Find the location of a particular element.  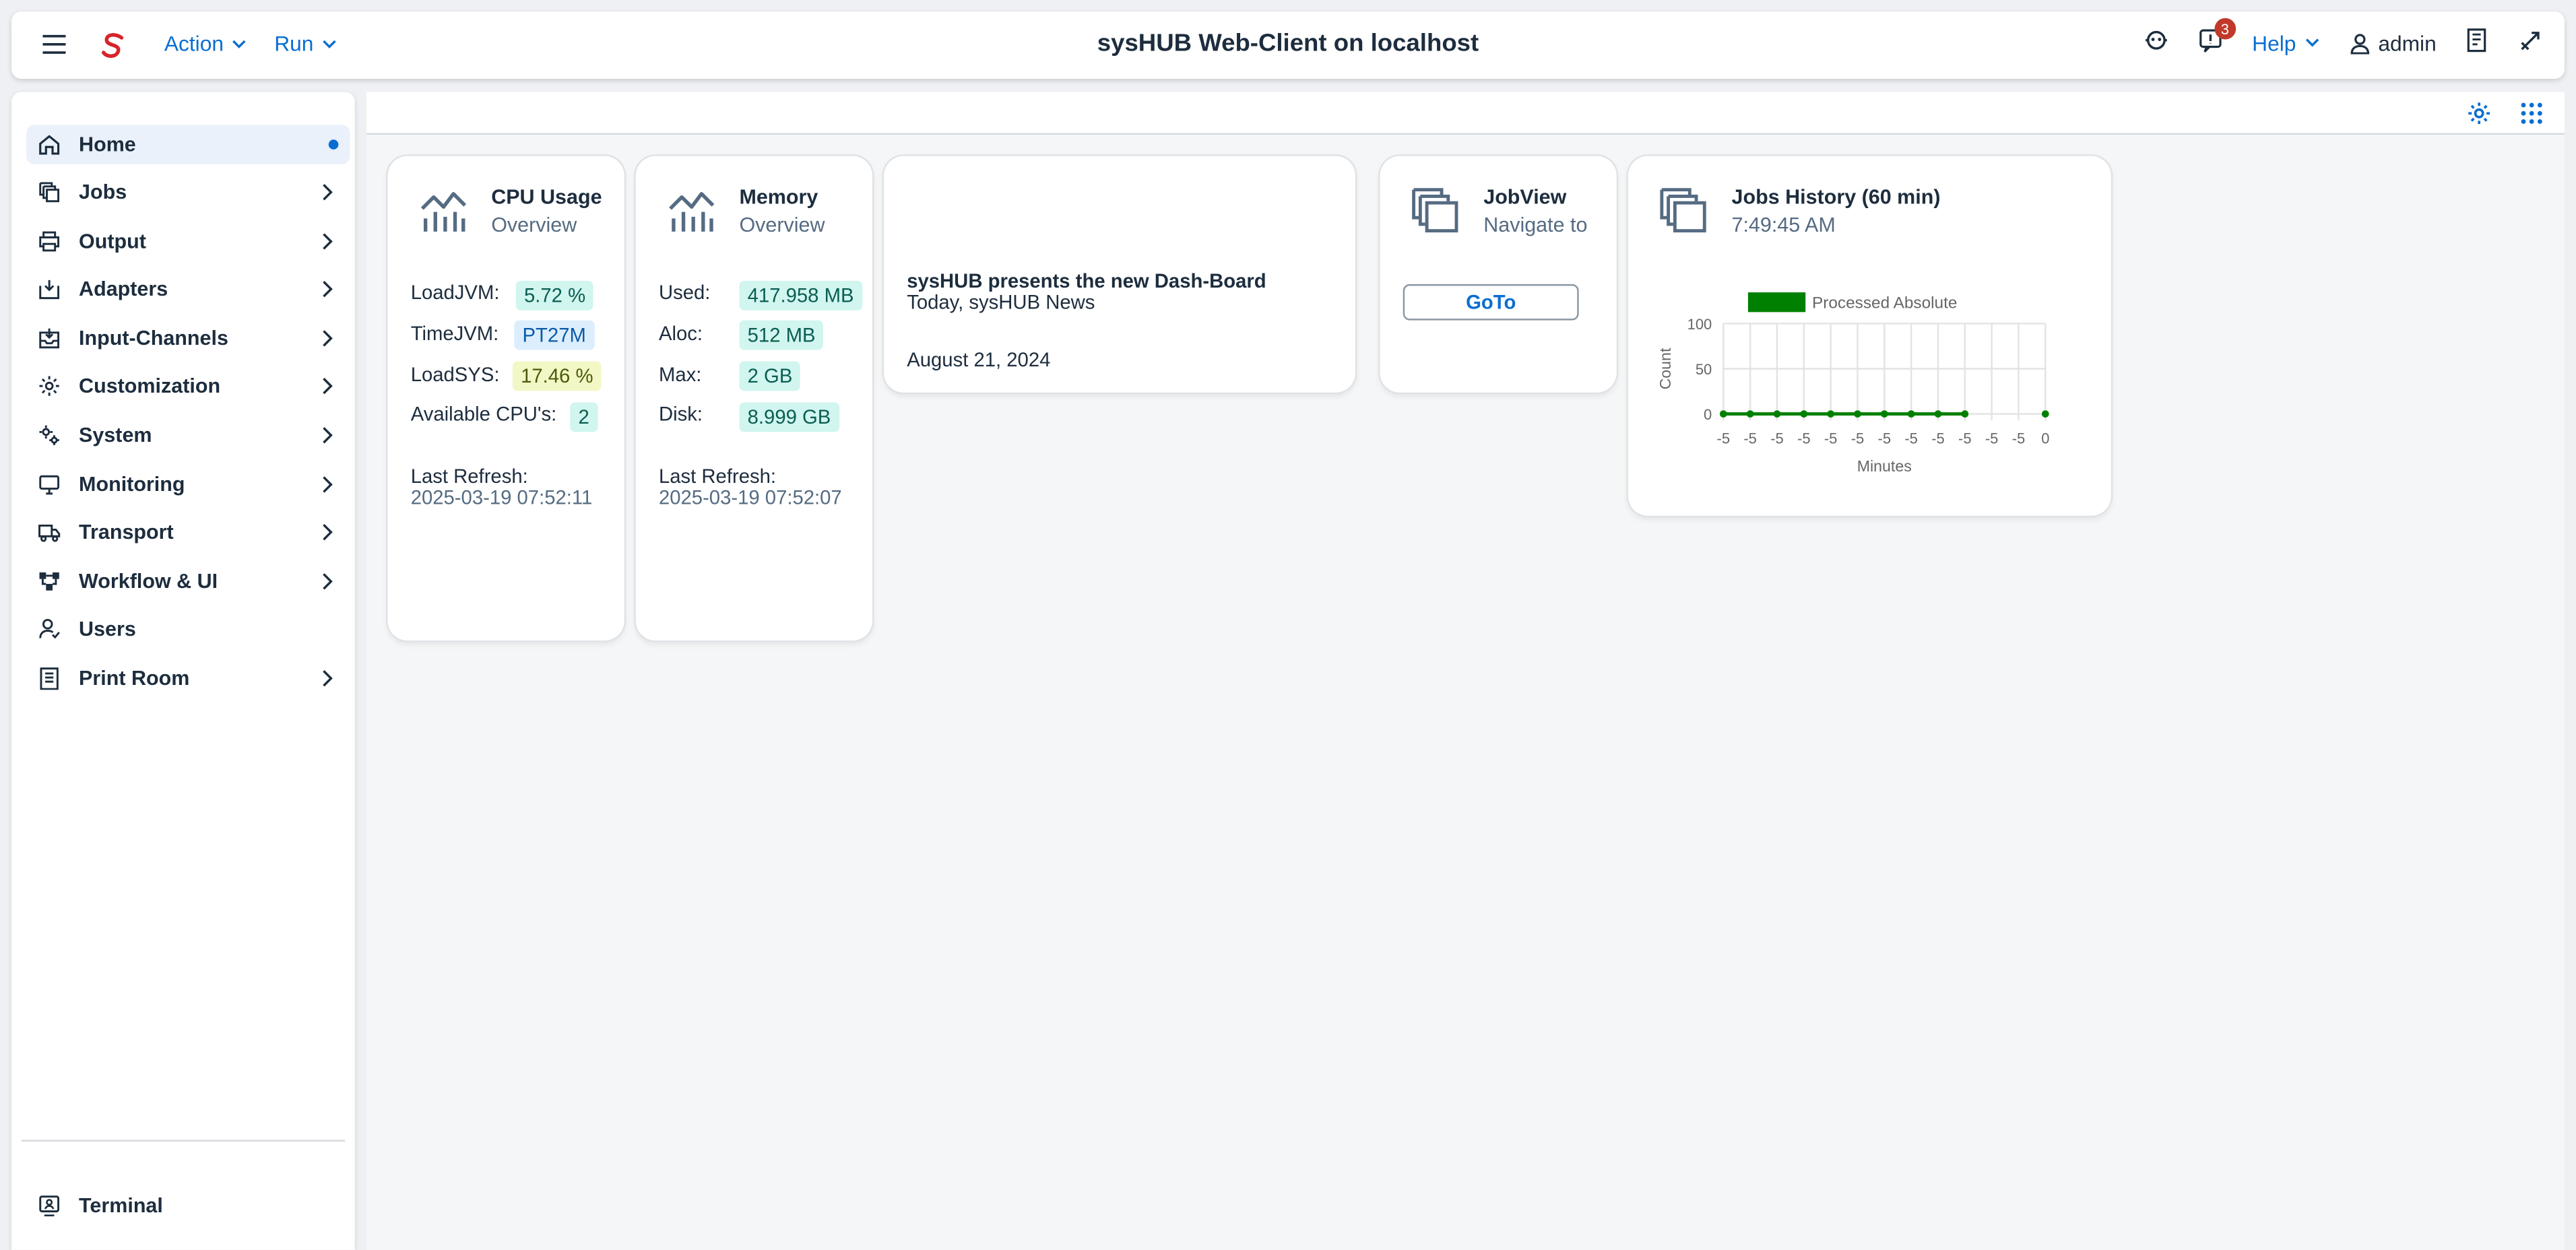

customize-icon is located at coordinates (49, 386).